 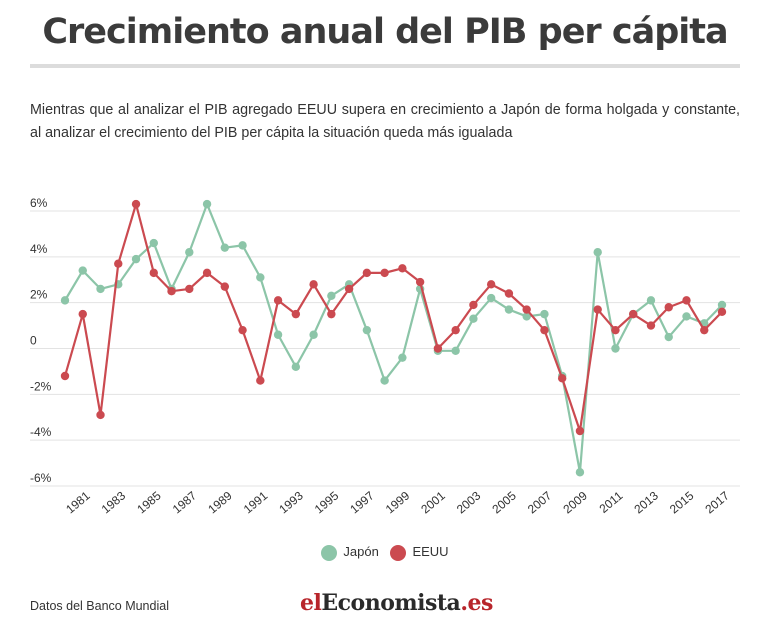 What do you see at coordinates (361, 552) in the screenshot?
I see `legend-label: Japón` at bounding box center [361, 552].